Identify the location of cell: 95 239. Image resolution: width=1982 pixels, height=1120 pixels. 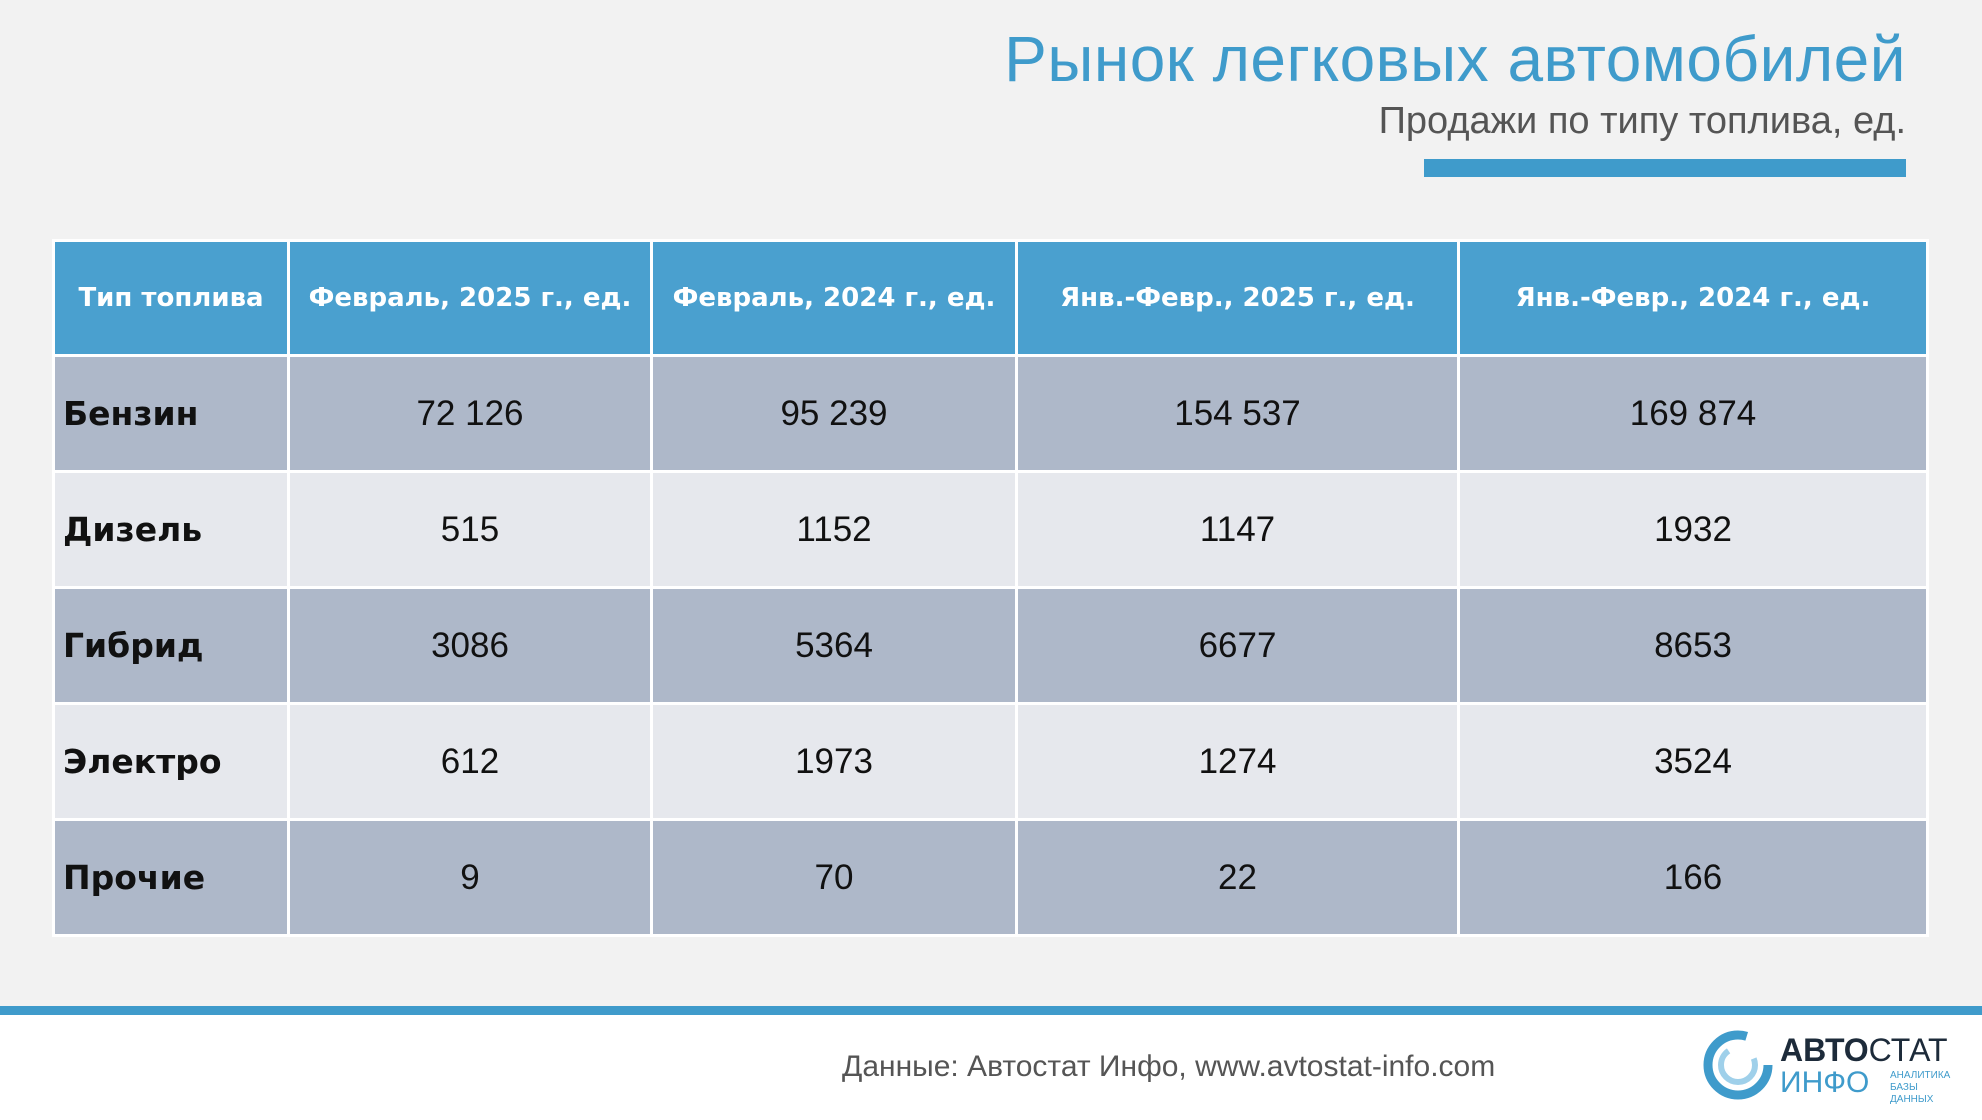
(834, 413).